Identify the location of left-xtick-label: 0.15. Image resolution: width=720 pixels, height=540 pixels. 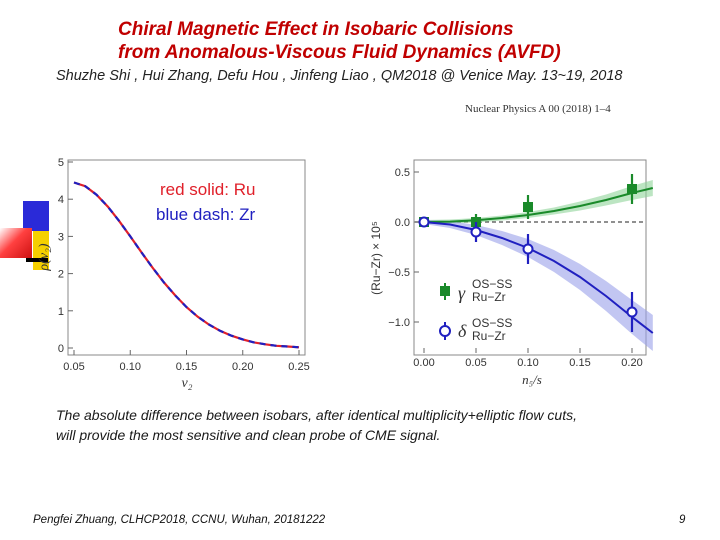
(186, 367).